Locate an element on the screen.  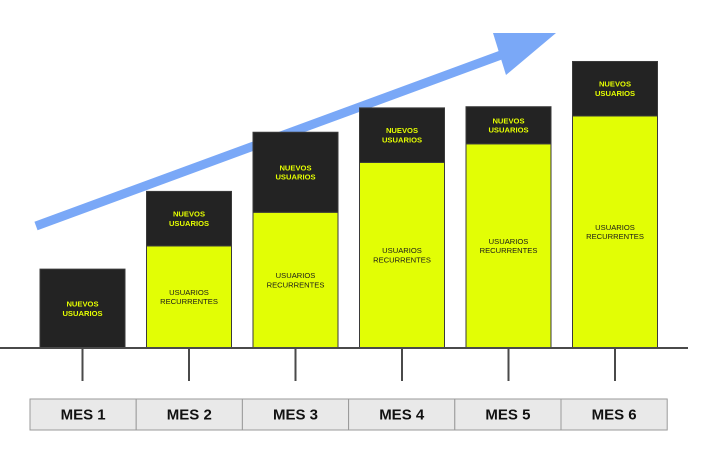
month-label: MES 5 is located at coordinates (507, 414).